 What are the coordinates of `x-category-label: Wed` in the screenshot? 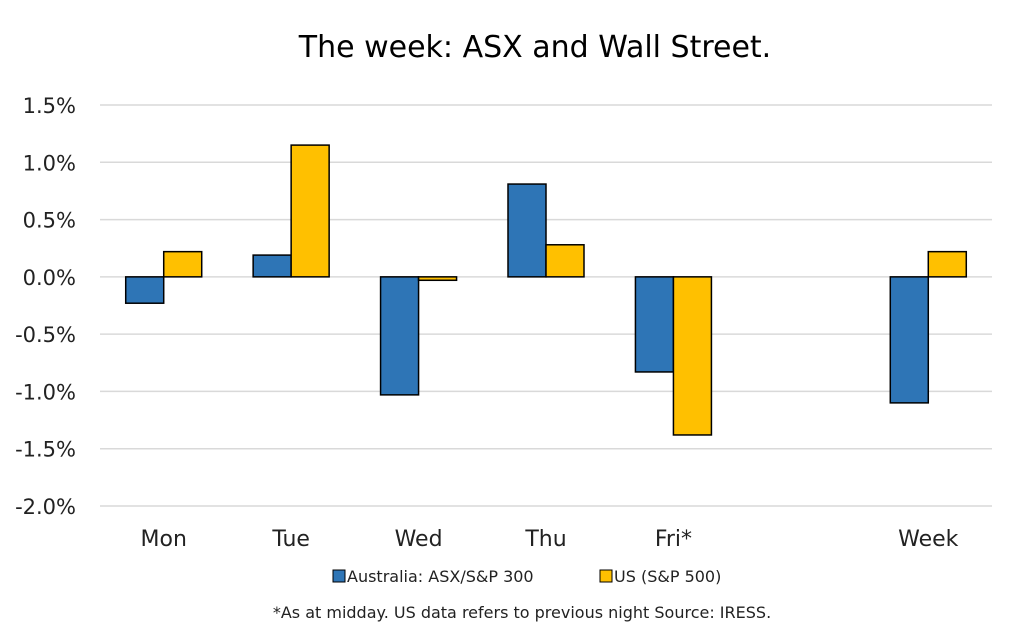 It's located at (419, 539).